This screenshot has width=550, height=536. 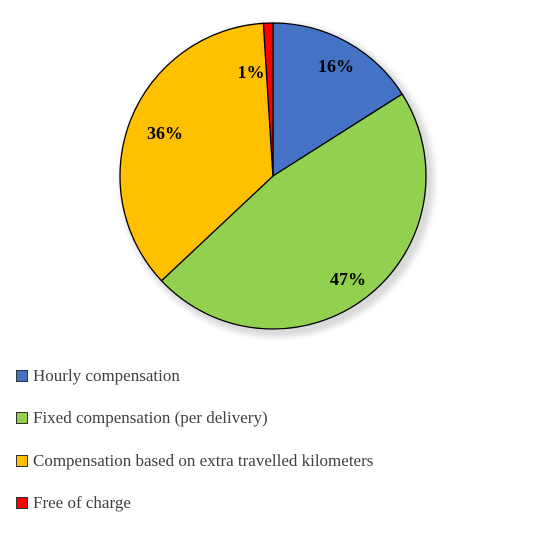 I want to click on data-label-free-of-charge: 1%, so click(x=251, y=72).